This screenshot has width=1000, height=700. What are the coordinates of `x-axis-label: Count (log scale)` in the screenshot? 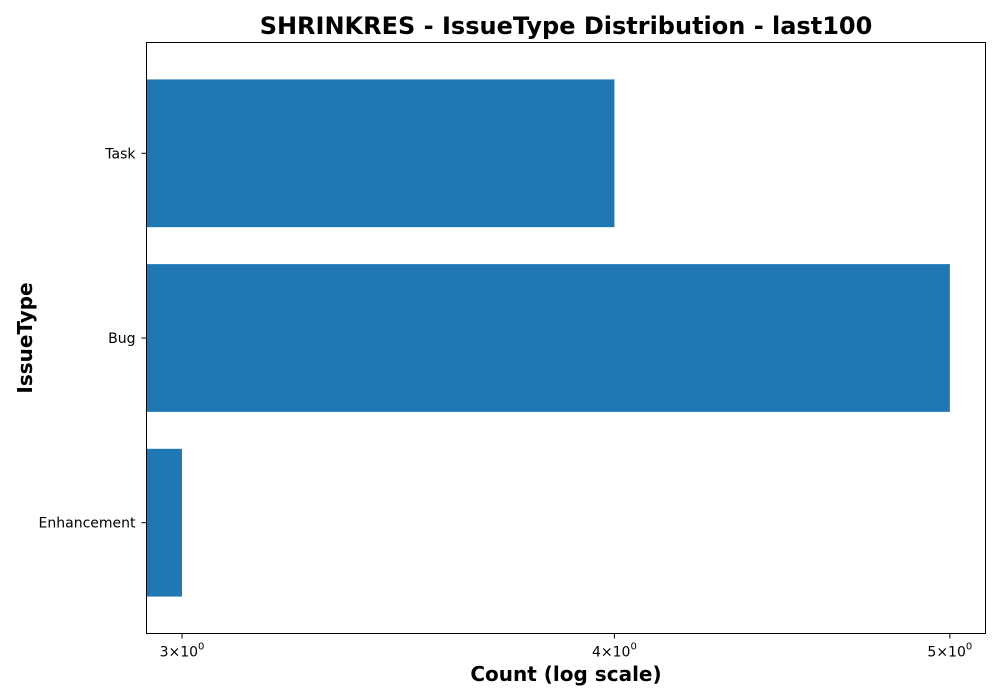 It's located at (565, 674).